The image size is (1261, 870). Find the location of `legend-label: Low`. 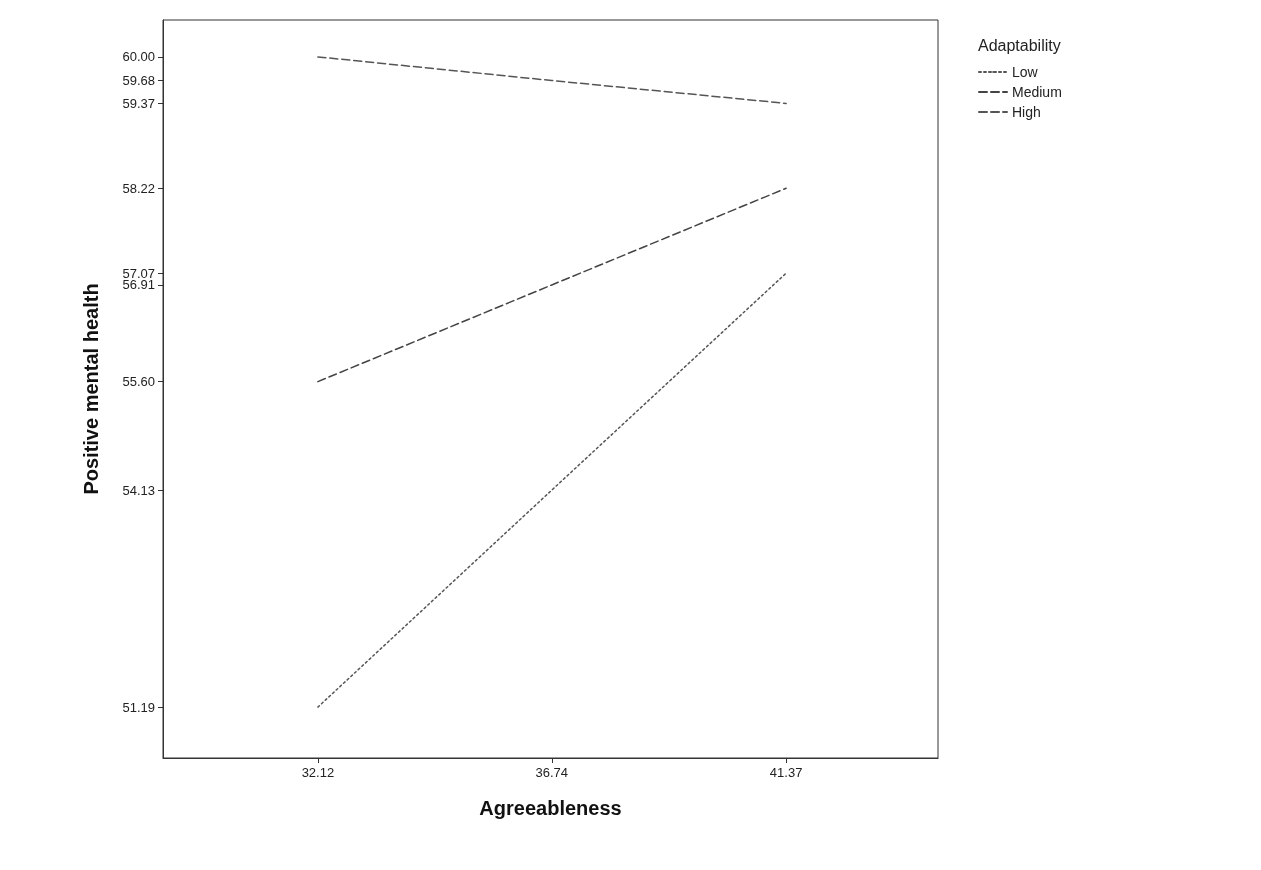

legend-label: Low is located at coordinates (1025, 72).